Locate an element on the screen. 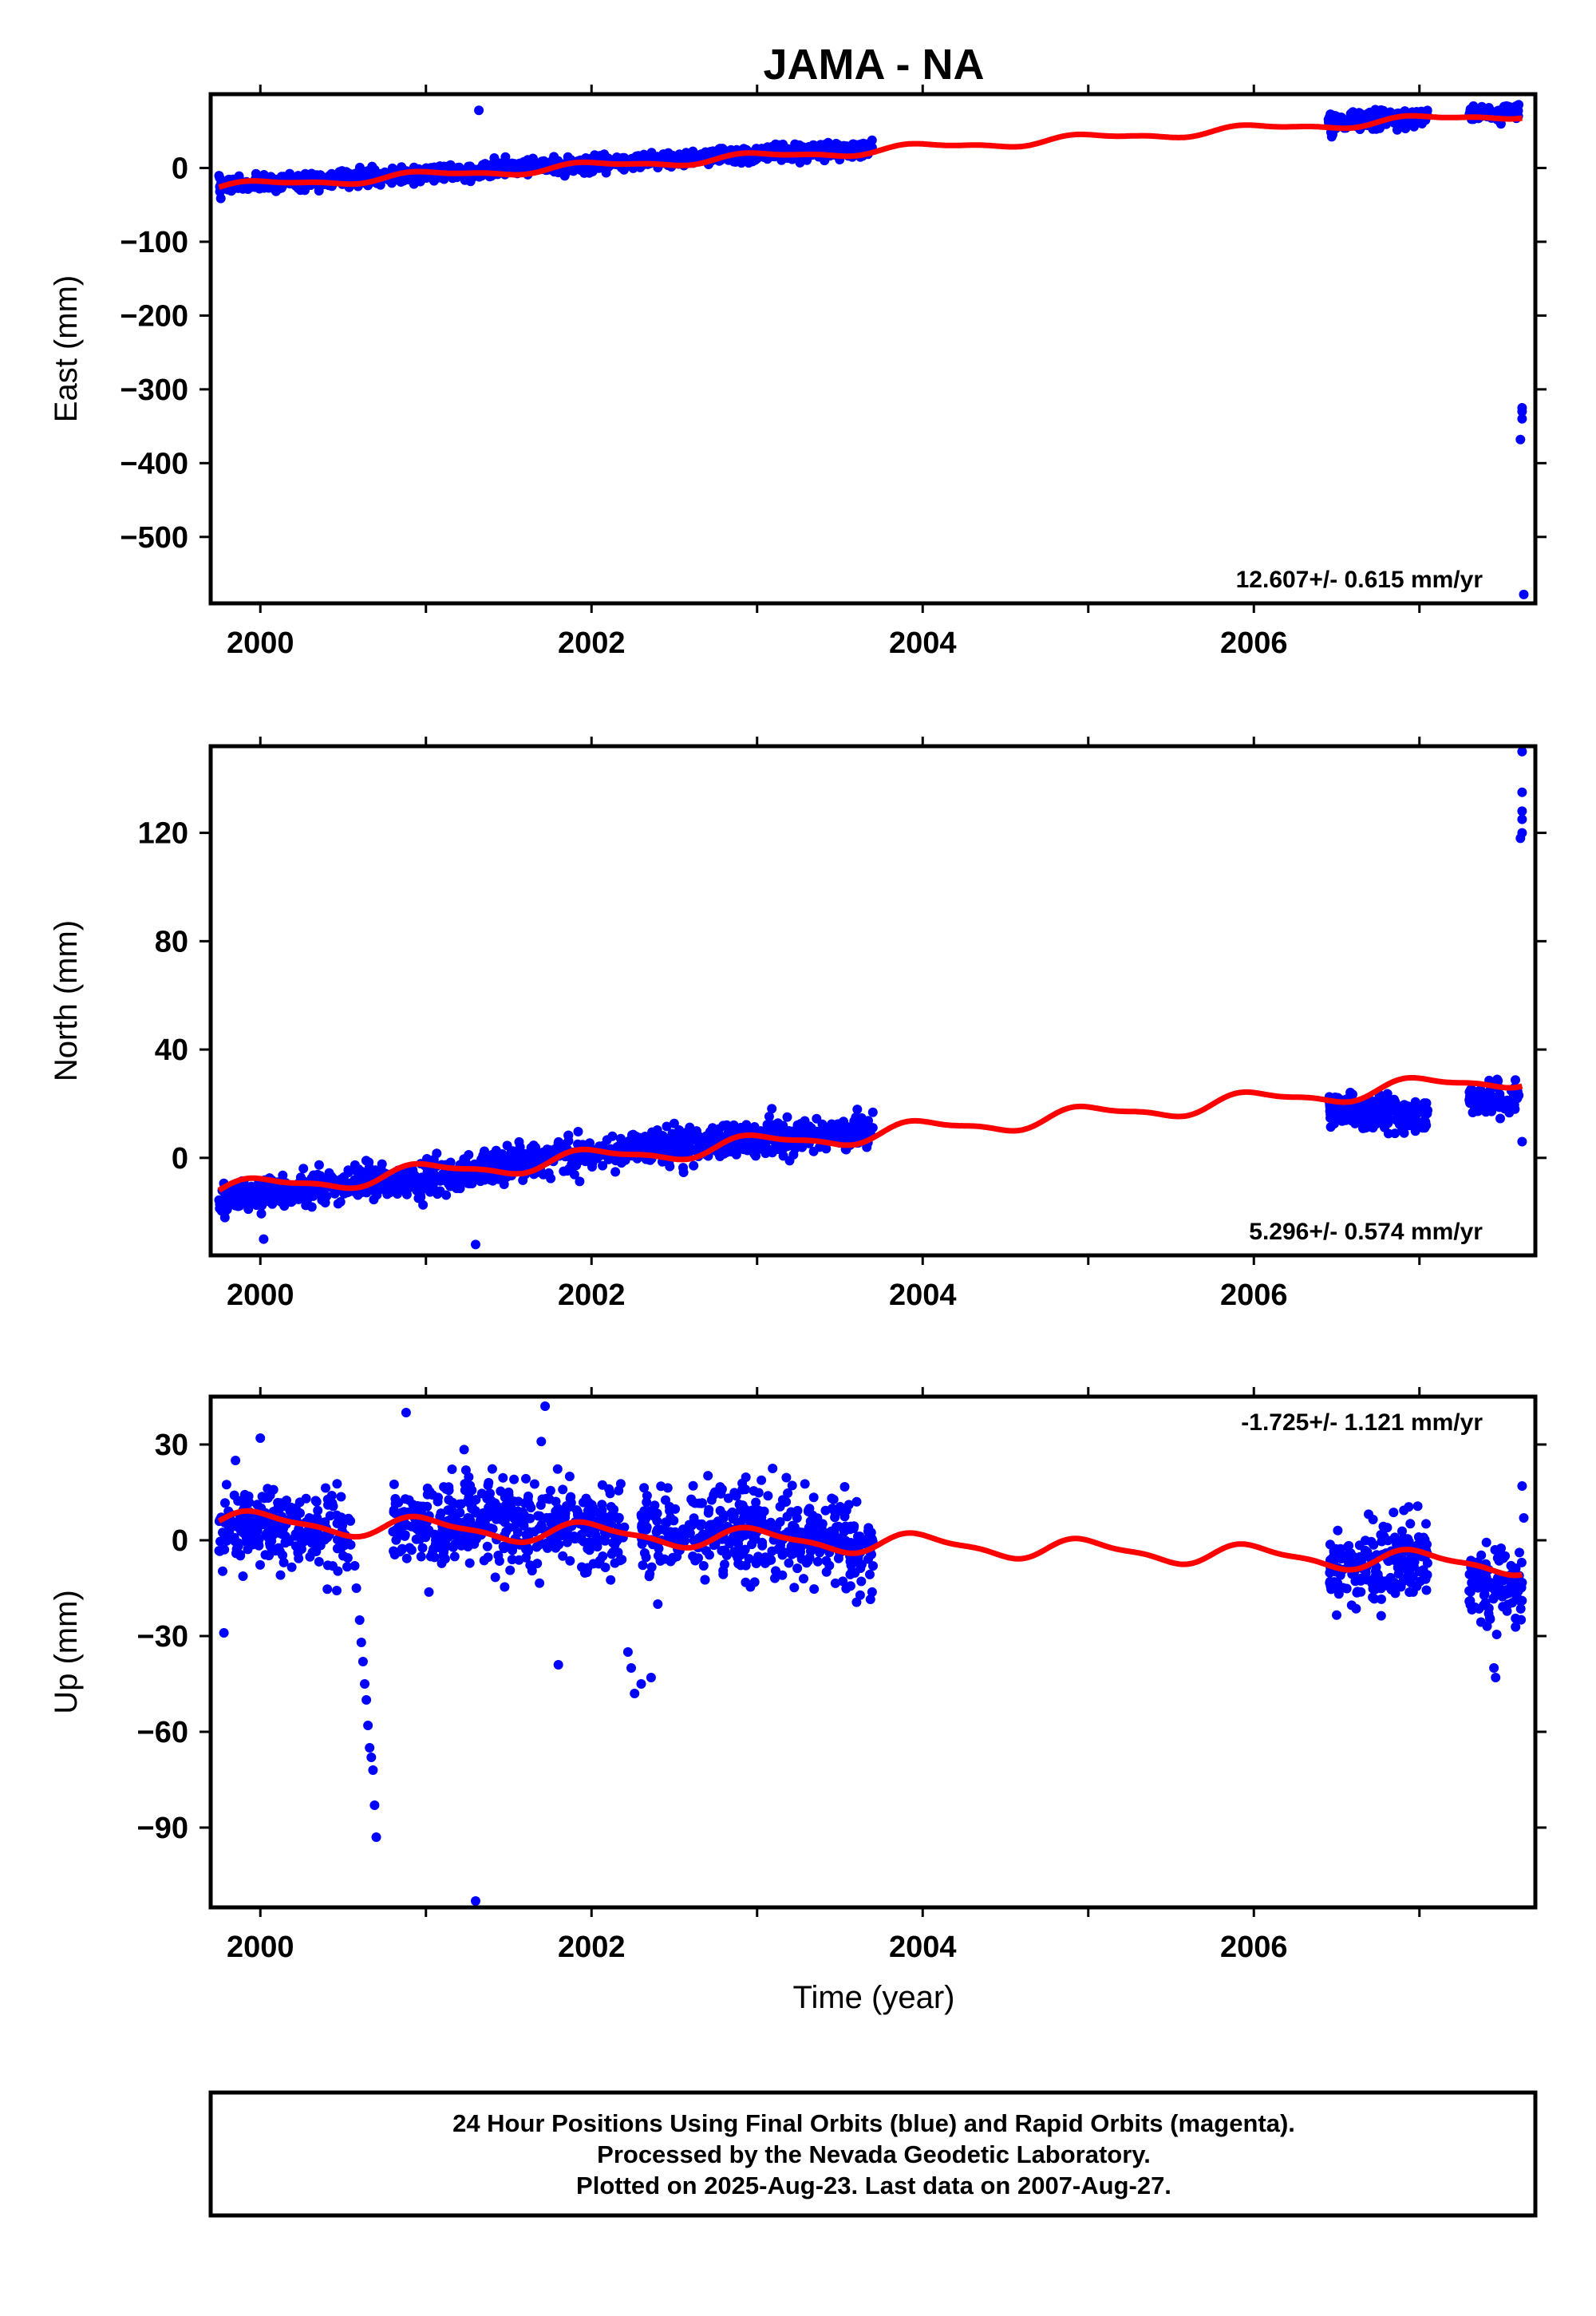 This screenshot has height=2316, width=1596. model-curve is located at coordinates (870, 1134).